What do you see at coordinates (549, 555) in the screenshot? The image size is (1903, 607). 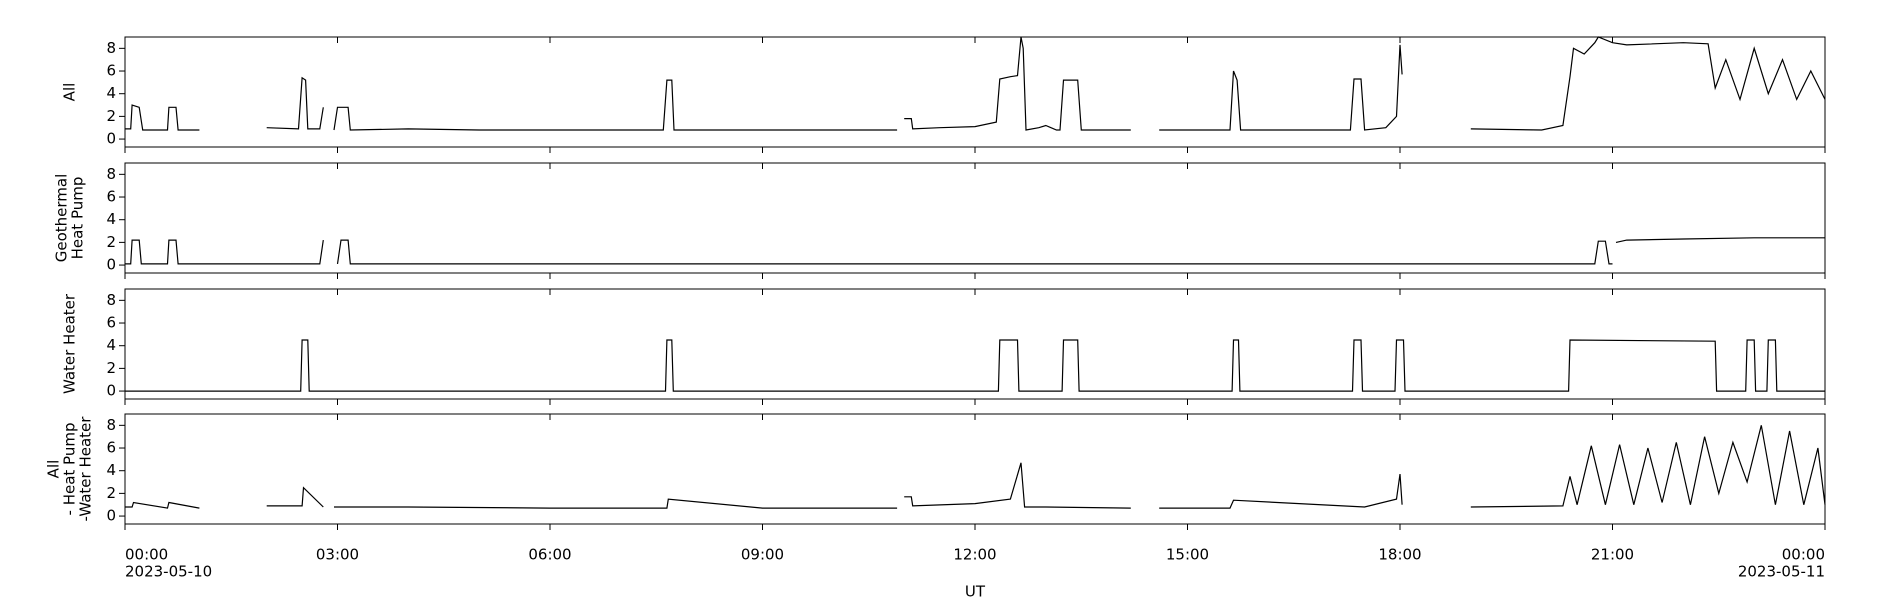 I see `x-tick-label: 06:00` at bounding box center [549, 555].